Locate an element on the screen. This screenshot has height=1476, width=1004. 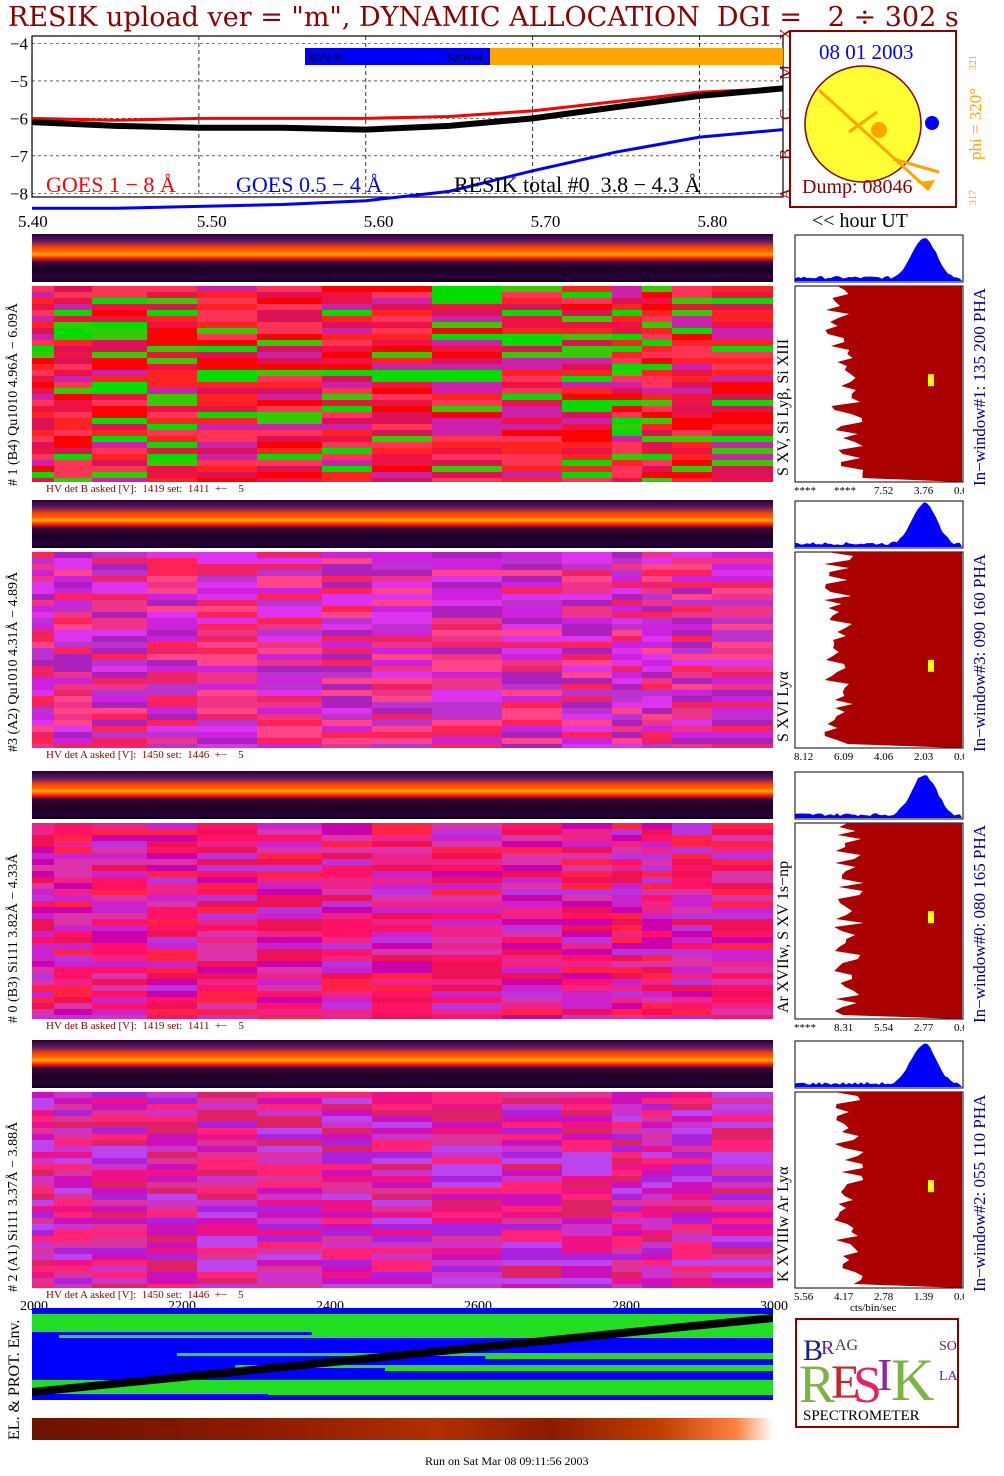
logo-letter-s: S is located at coordinates (867, 1385).